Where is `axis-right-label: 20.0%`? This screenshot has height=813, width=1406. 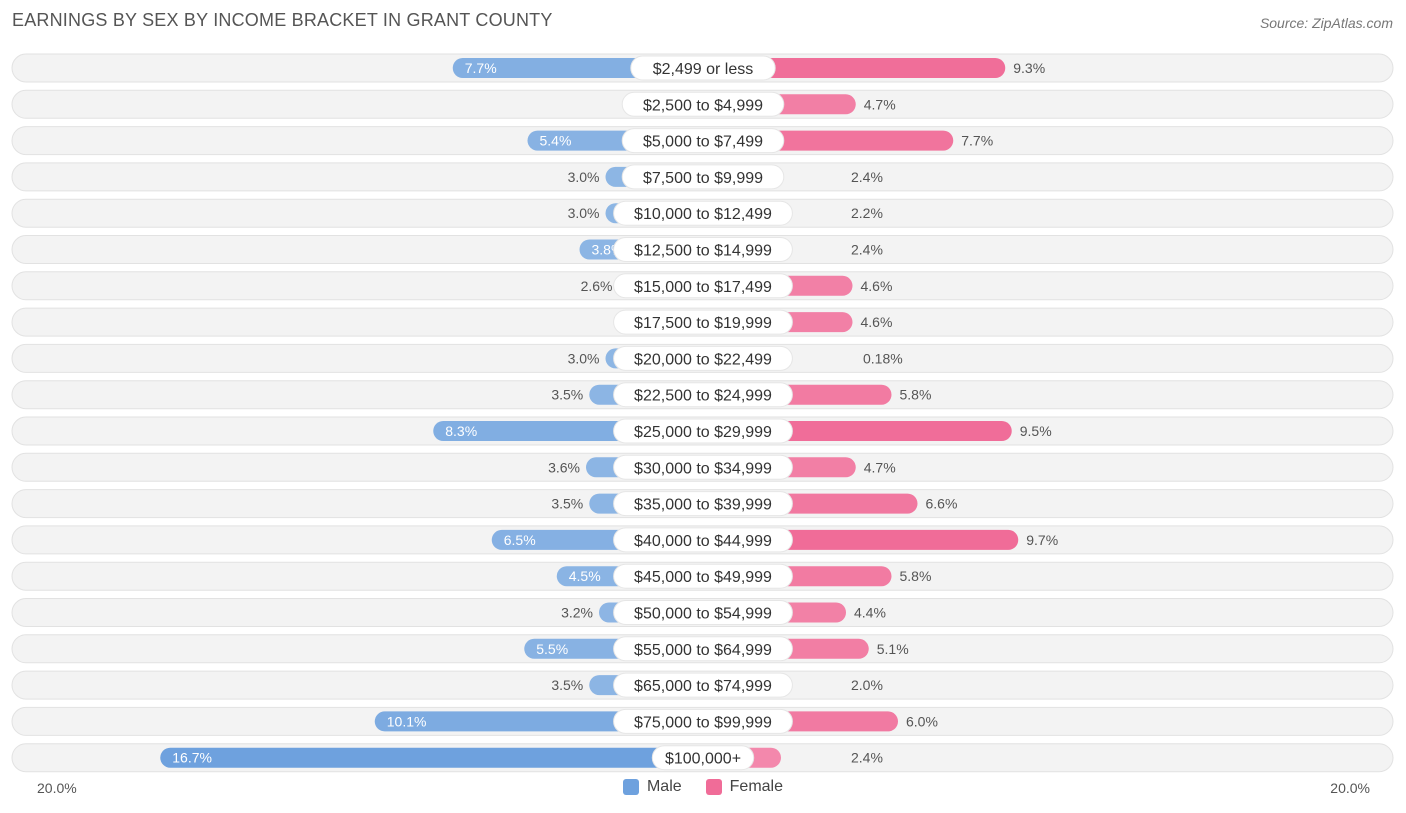
axis-right-label: 20.0% is located at coordinates (1350, 788).